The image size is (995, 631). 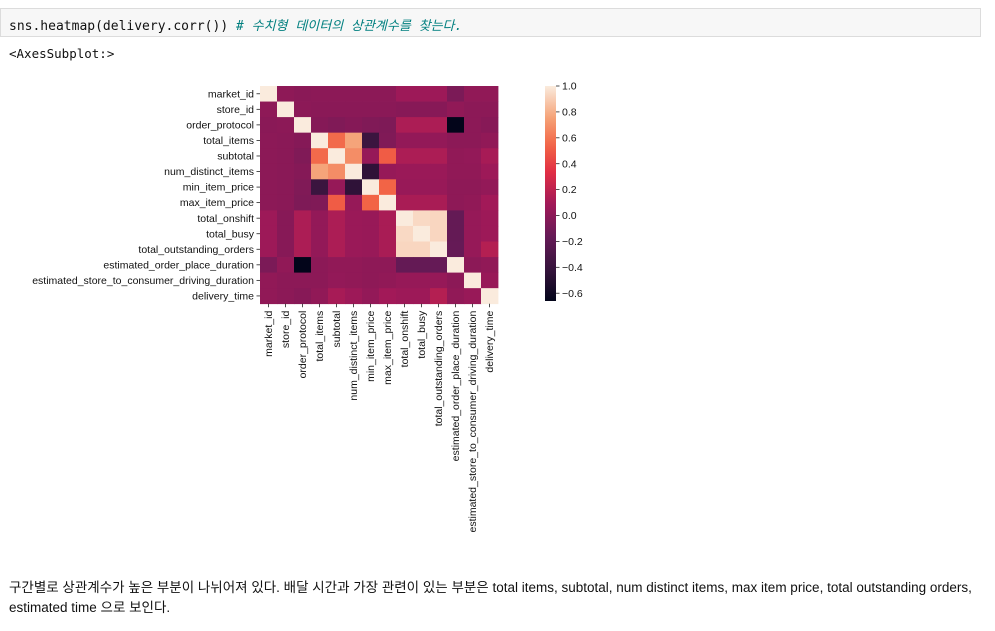 What do you see at coordinates (569, 216) in the screenshot?
I see `colorbar-tick-label: 0.0` at bounding box center [569, 216].